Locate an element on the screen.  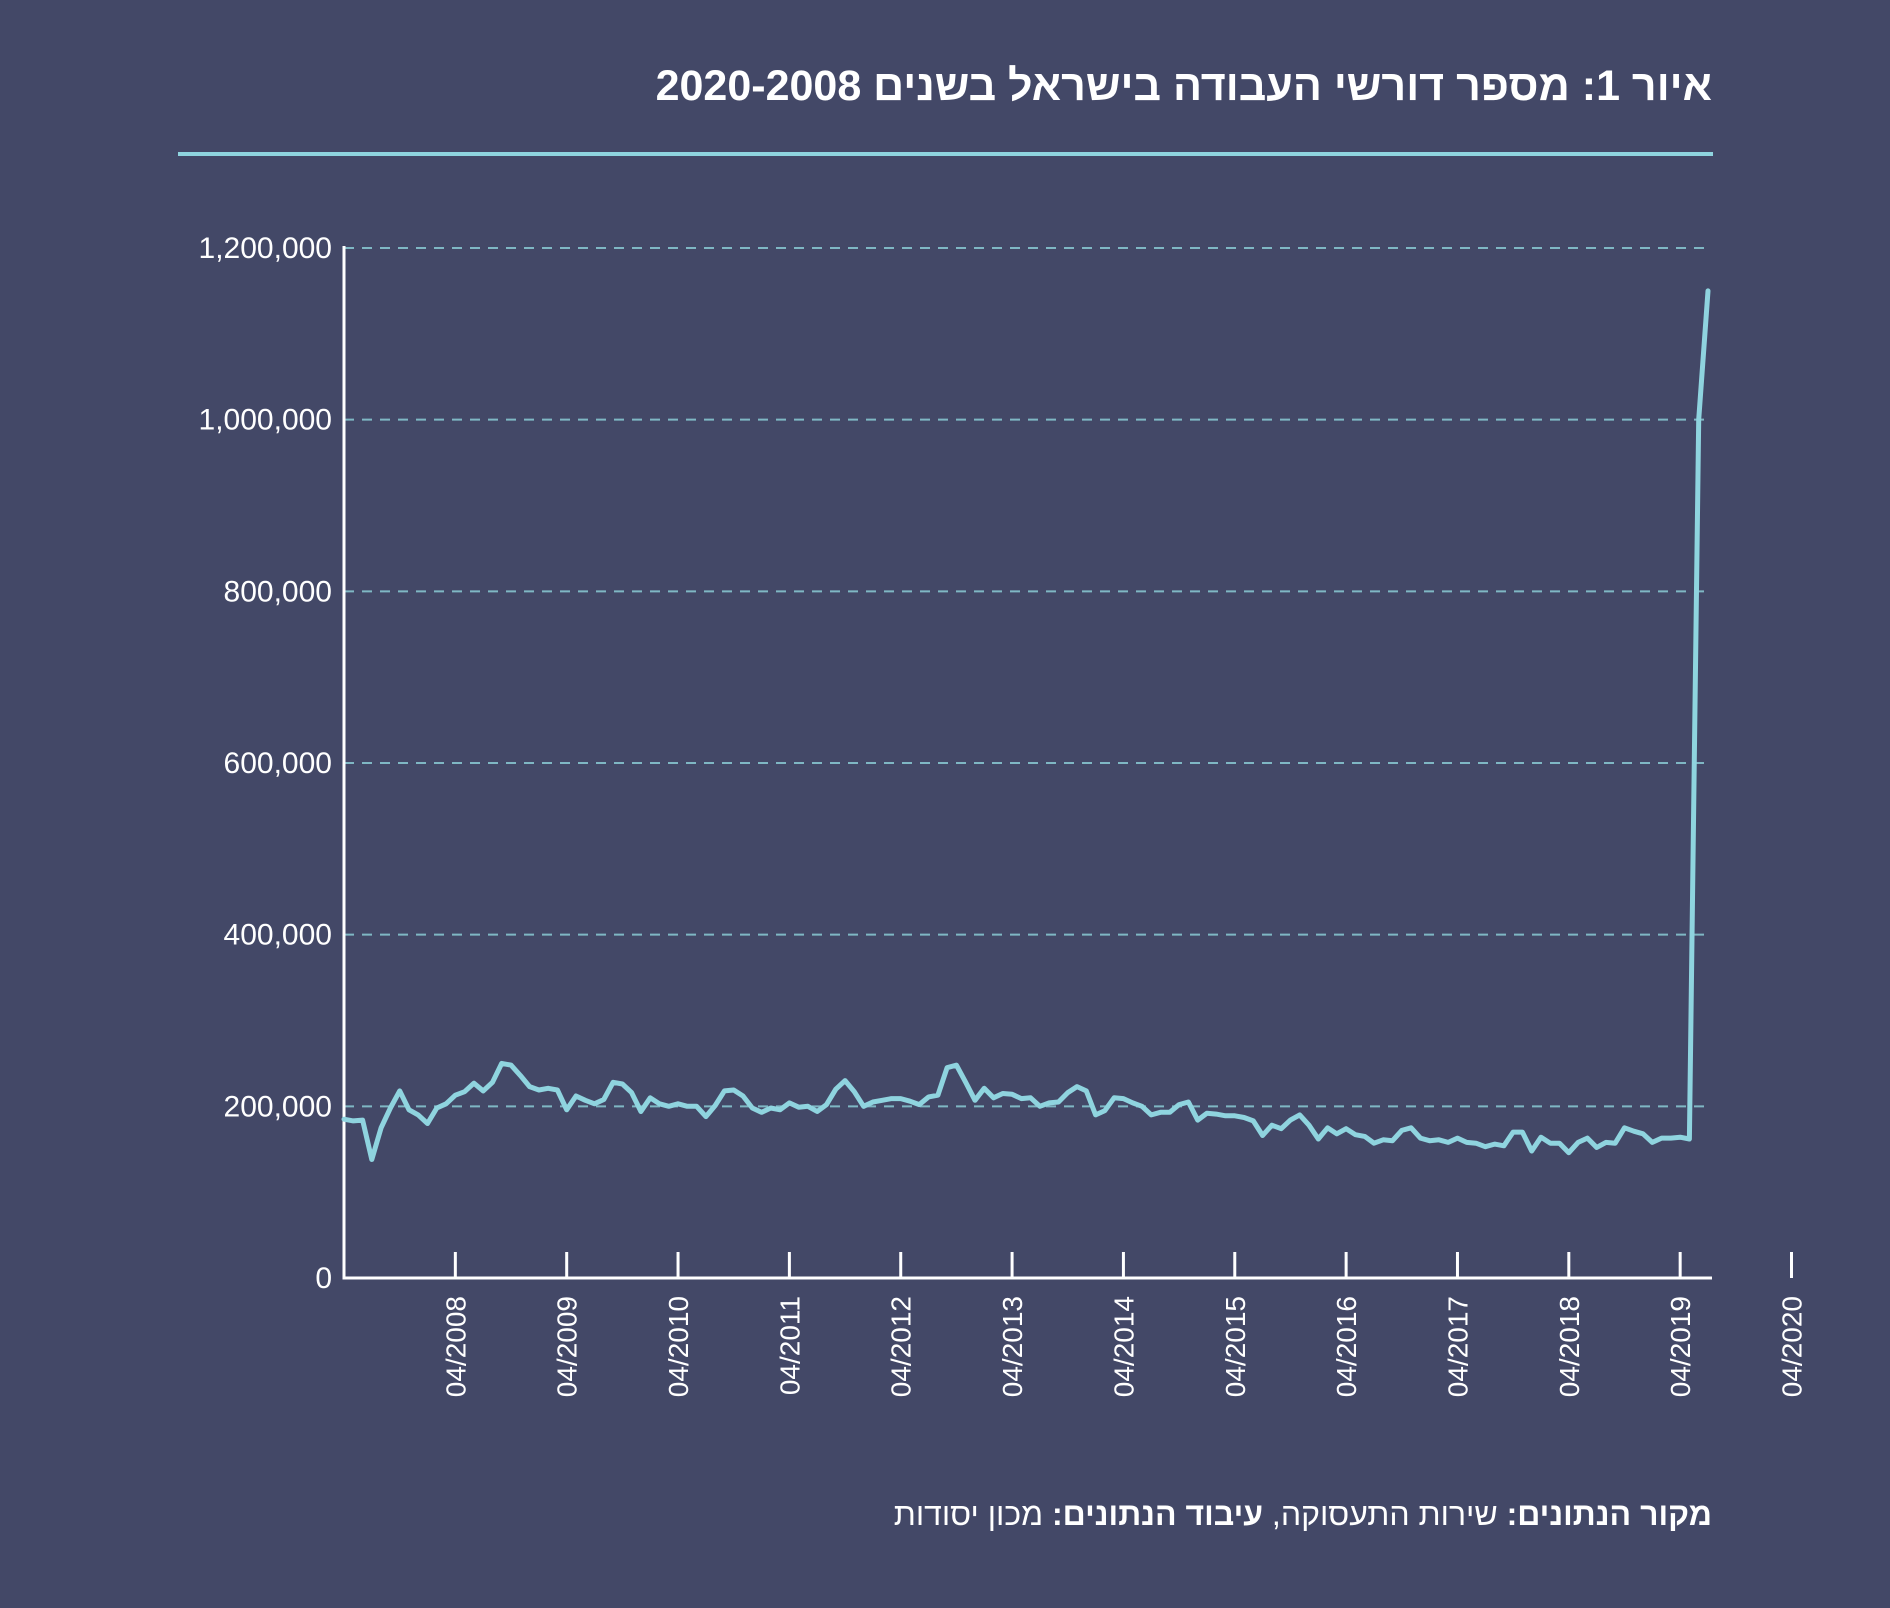
x-tick-label: 04/2019 is located at coordinates (1680, 1346).